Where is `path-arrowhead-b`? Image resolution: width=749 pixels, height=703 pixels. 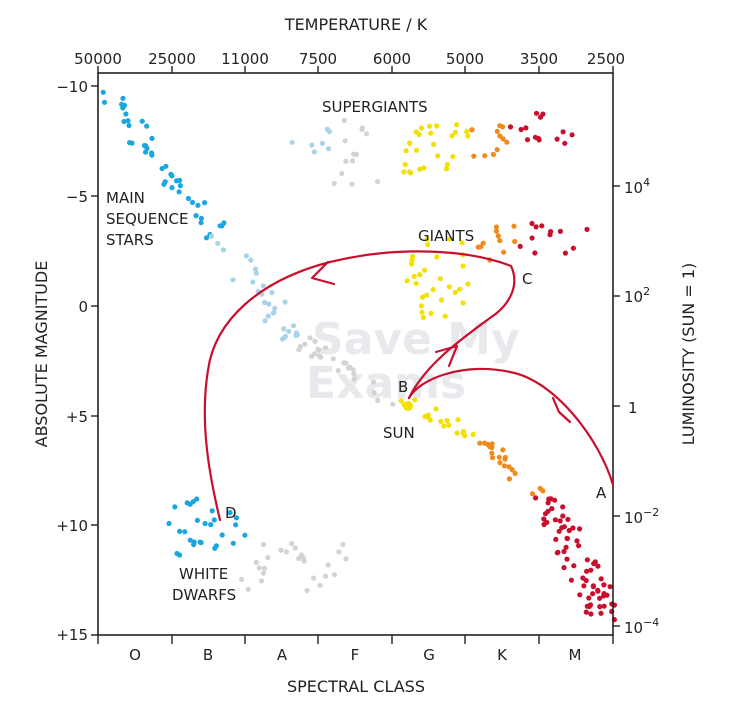 path-arrowhead-b is located at coordinates (446, 356).